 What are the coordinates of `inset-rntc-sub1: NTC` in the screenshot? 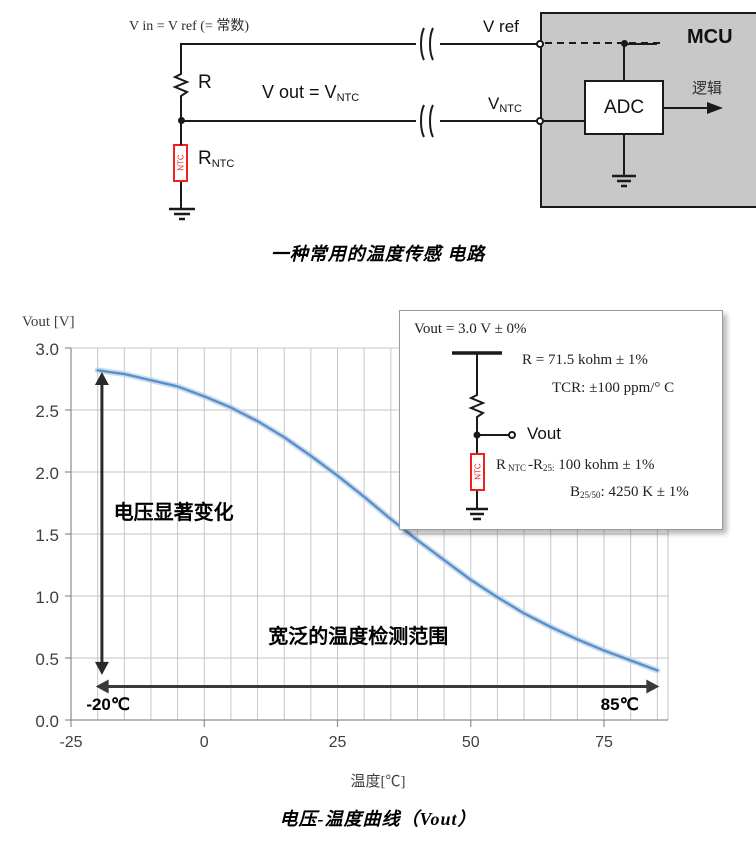 It's located at (517, 468).